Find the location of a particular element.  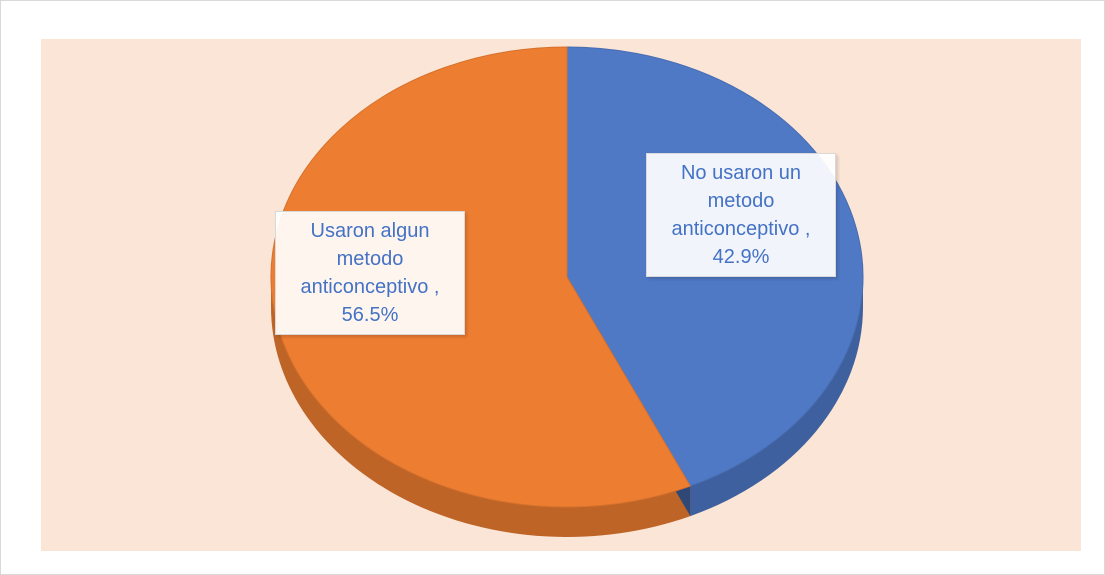

label-category: Usaron algun metodo anticonceptivo , is located at coordinates (370, 259).